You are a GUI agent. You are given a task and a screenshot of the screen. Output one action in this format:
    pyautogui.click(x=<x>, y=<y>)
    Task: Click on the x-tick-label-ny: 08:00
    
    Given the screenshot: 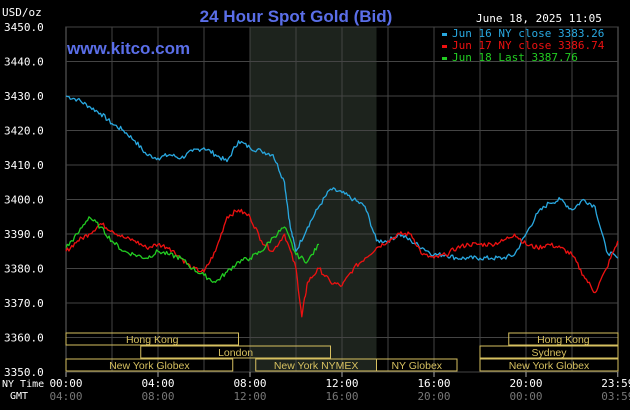 What is the action you would take?
    pyautogui.click(x=249, y=383)
    